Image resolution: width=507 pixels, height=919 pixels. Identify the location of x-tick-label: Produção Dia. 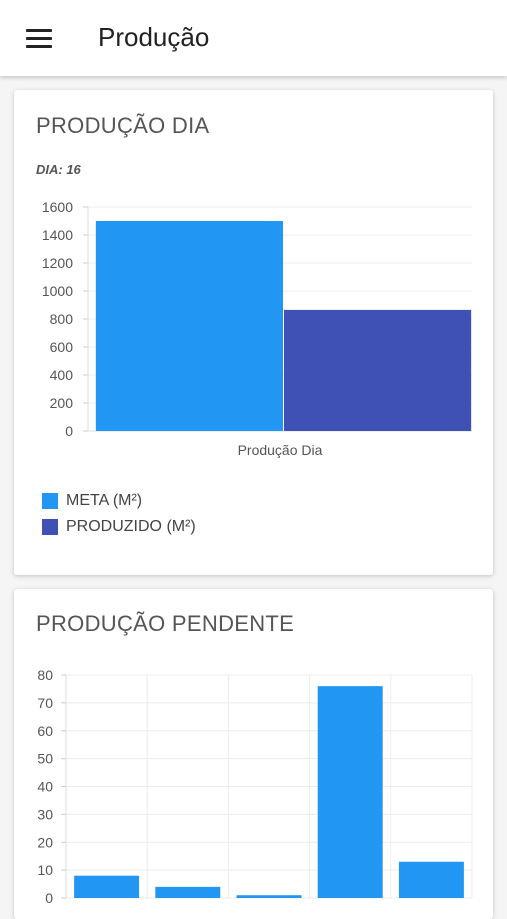
(280, 450).